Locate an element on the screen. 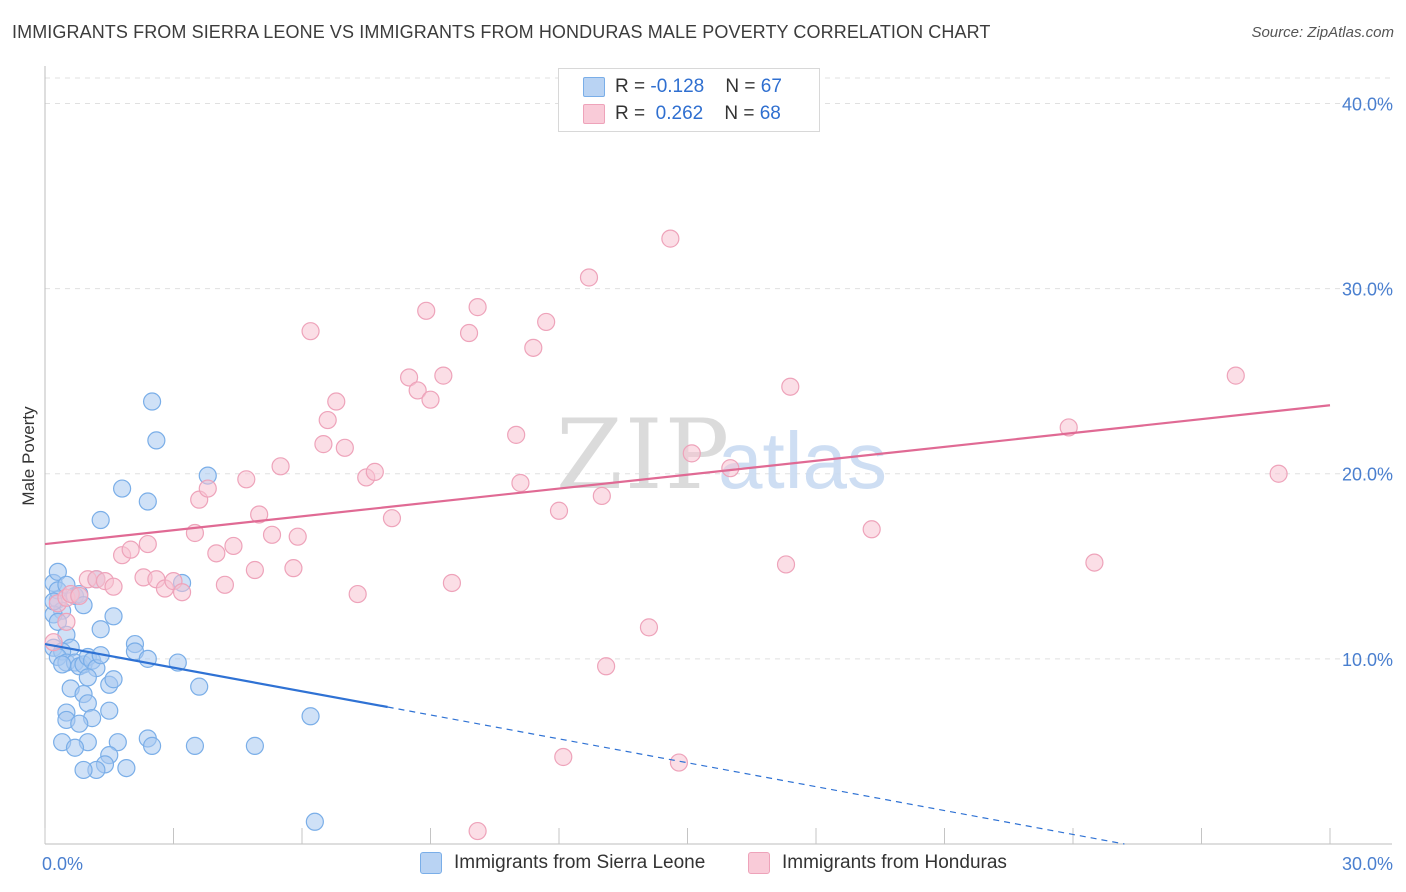 The height and width of the screenshot is (892, 1406). legend-row-sierra-leone: R = -0.128 N = 67 is located at coordinates (682, 87).